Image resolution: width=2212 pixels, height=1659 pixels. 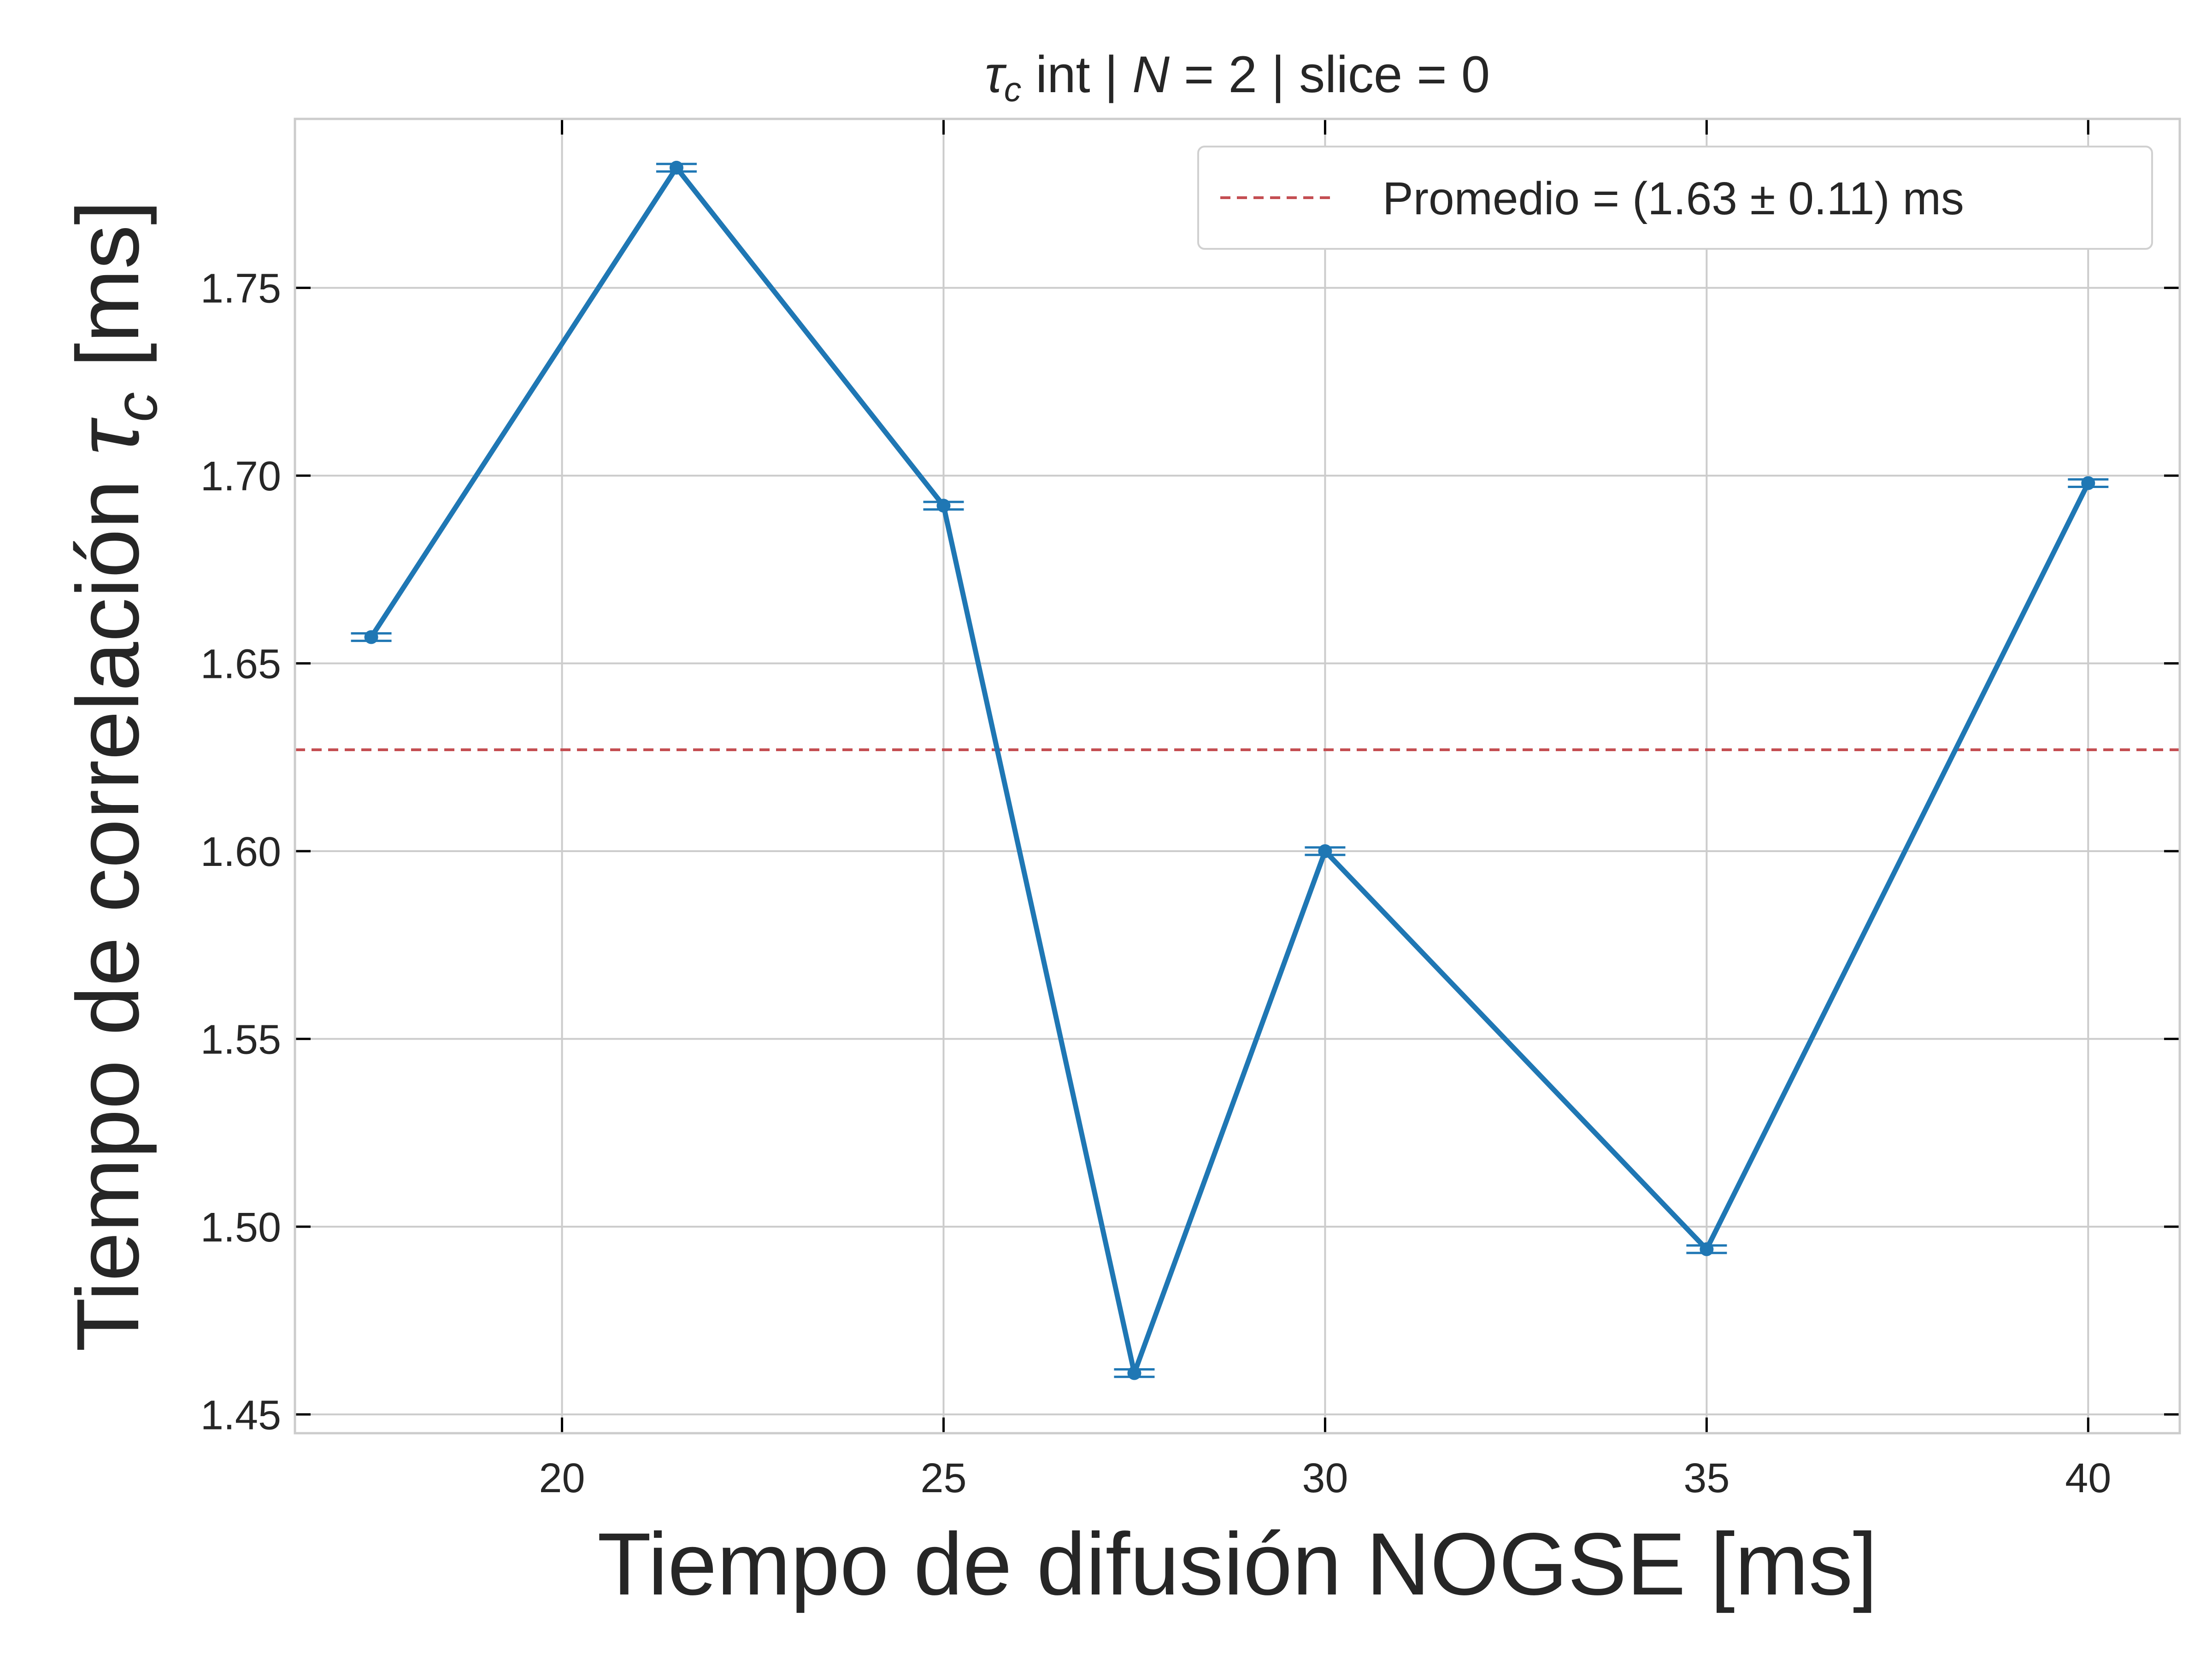 I want to click on x-tick-label: 20, so click(x=562, y=1478).